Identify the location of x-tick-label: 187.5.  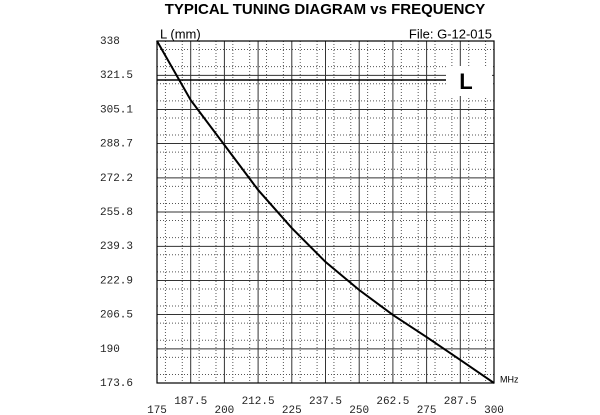
(190, 402).